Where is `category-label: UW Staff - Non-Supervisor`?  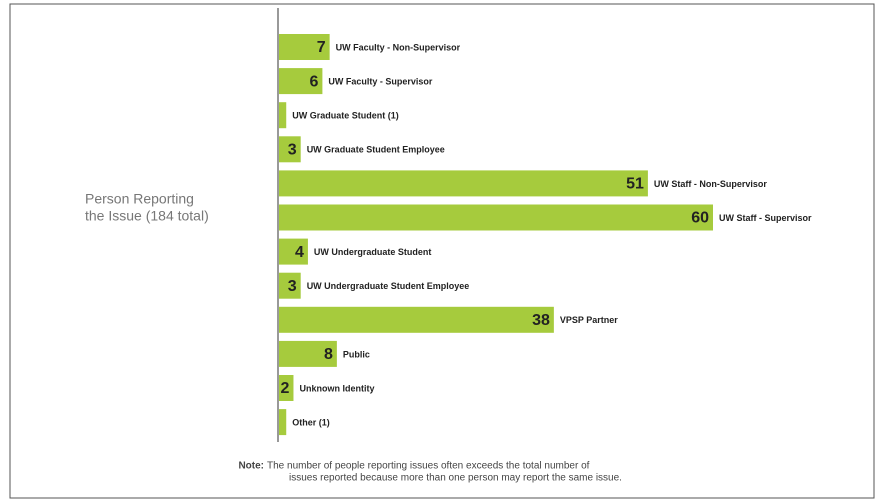 category-label: UW Staff - Non-Supervisor is located at coordinates (710, 184).